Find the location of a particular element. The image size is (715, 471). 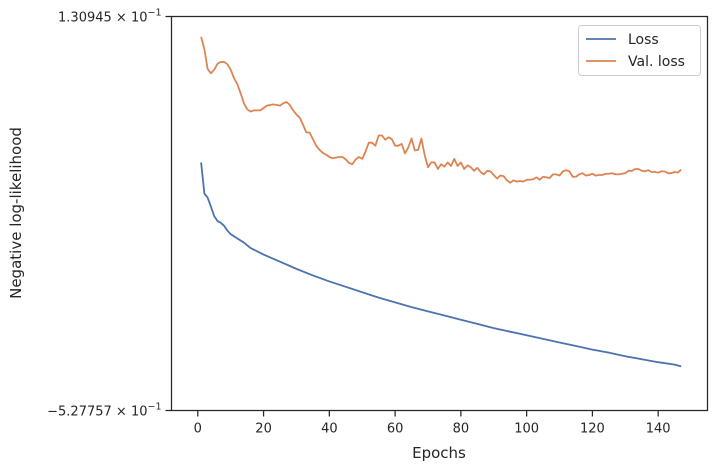

x-axis-label: Epochs is located at coordinates (439, 453).